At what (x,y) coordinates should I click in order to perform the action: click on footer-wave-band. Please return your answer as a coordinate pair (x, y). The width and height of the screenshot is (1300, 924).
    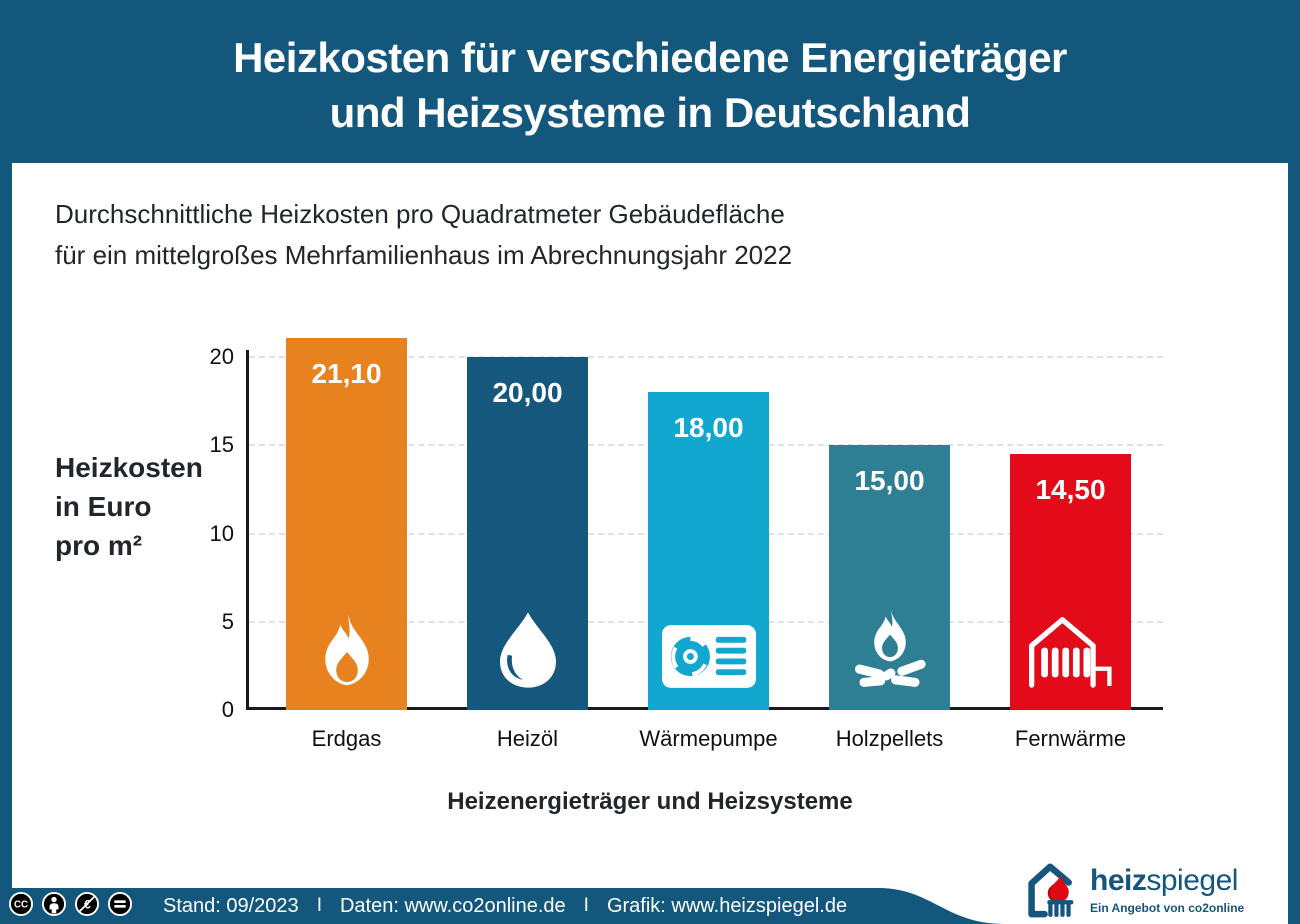
    Looking at the image, I should click on (502, 906).